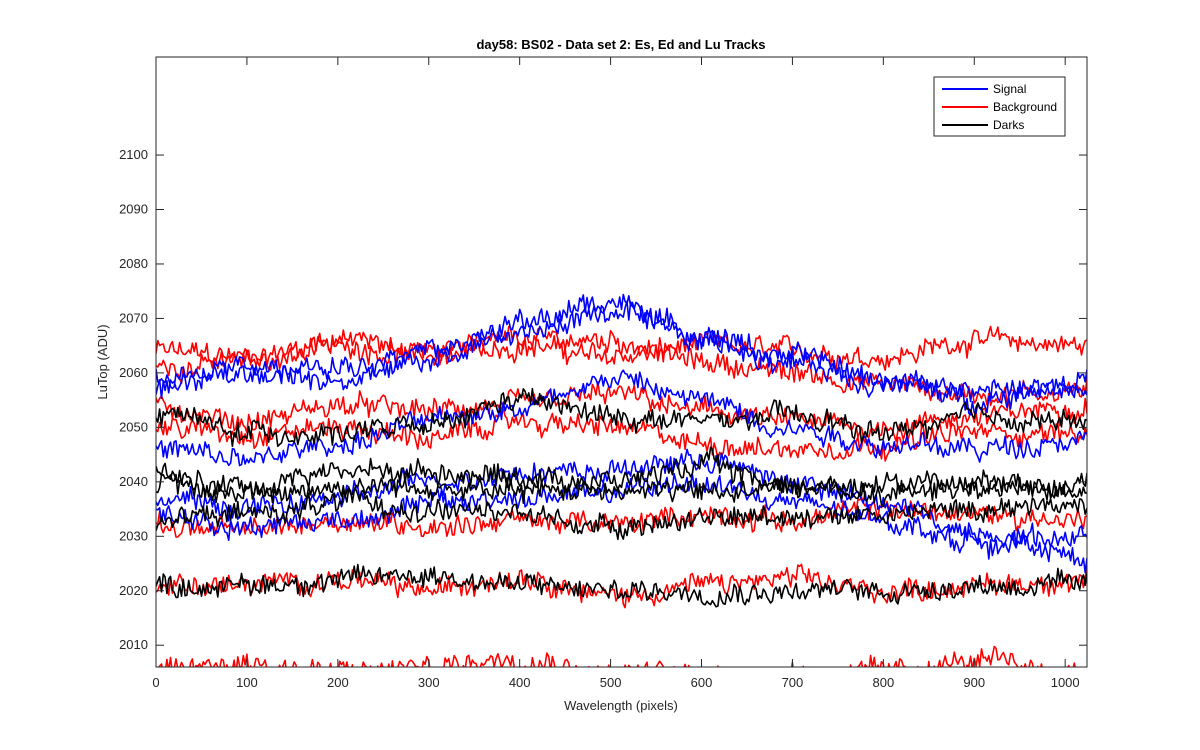  Describe the element at coordinates (133, 644) in the screenshot. I see `y-tick-label: 2010` at that location.